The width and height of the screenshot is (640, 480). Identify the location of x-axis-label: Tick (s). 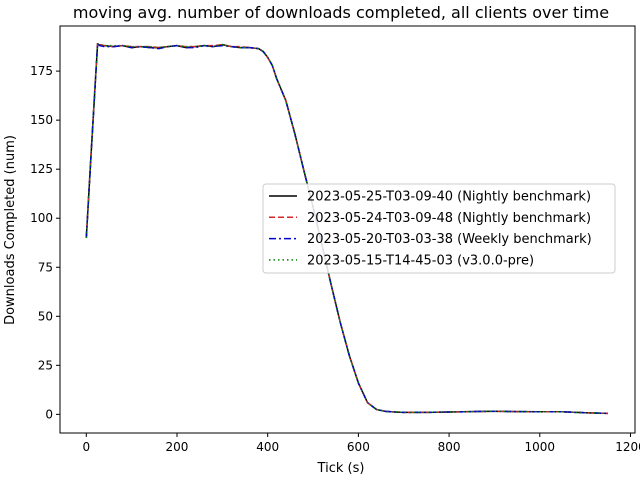
(341, 468).